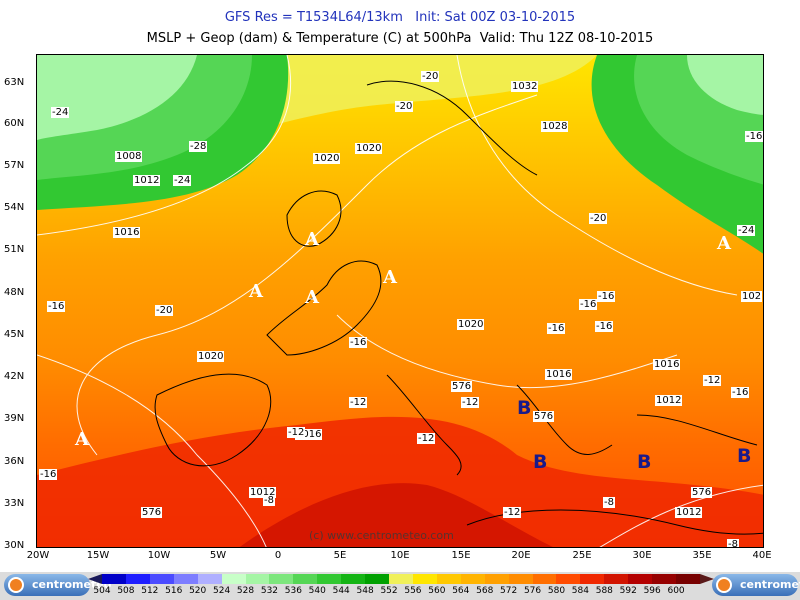 This screenshot has width=800, height=600. What do you see at coordinates (702, 555) in the screenshot?
I see `lon-label-35e: 35E` at bounding box center [702, 555].